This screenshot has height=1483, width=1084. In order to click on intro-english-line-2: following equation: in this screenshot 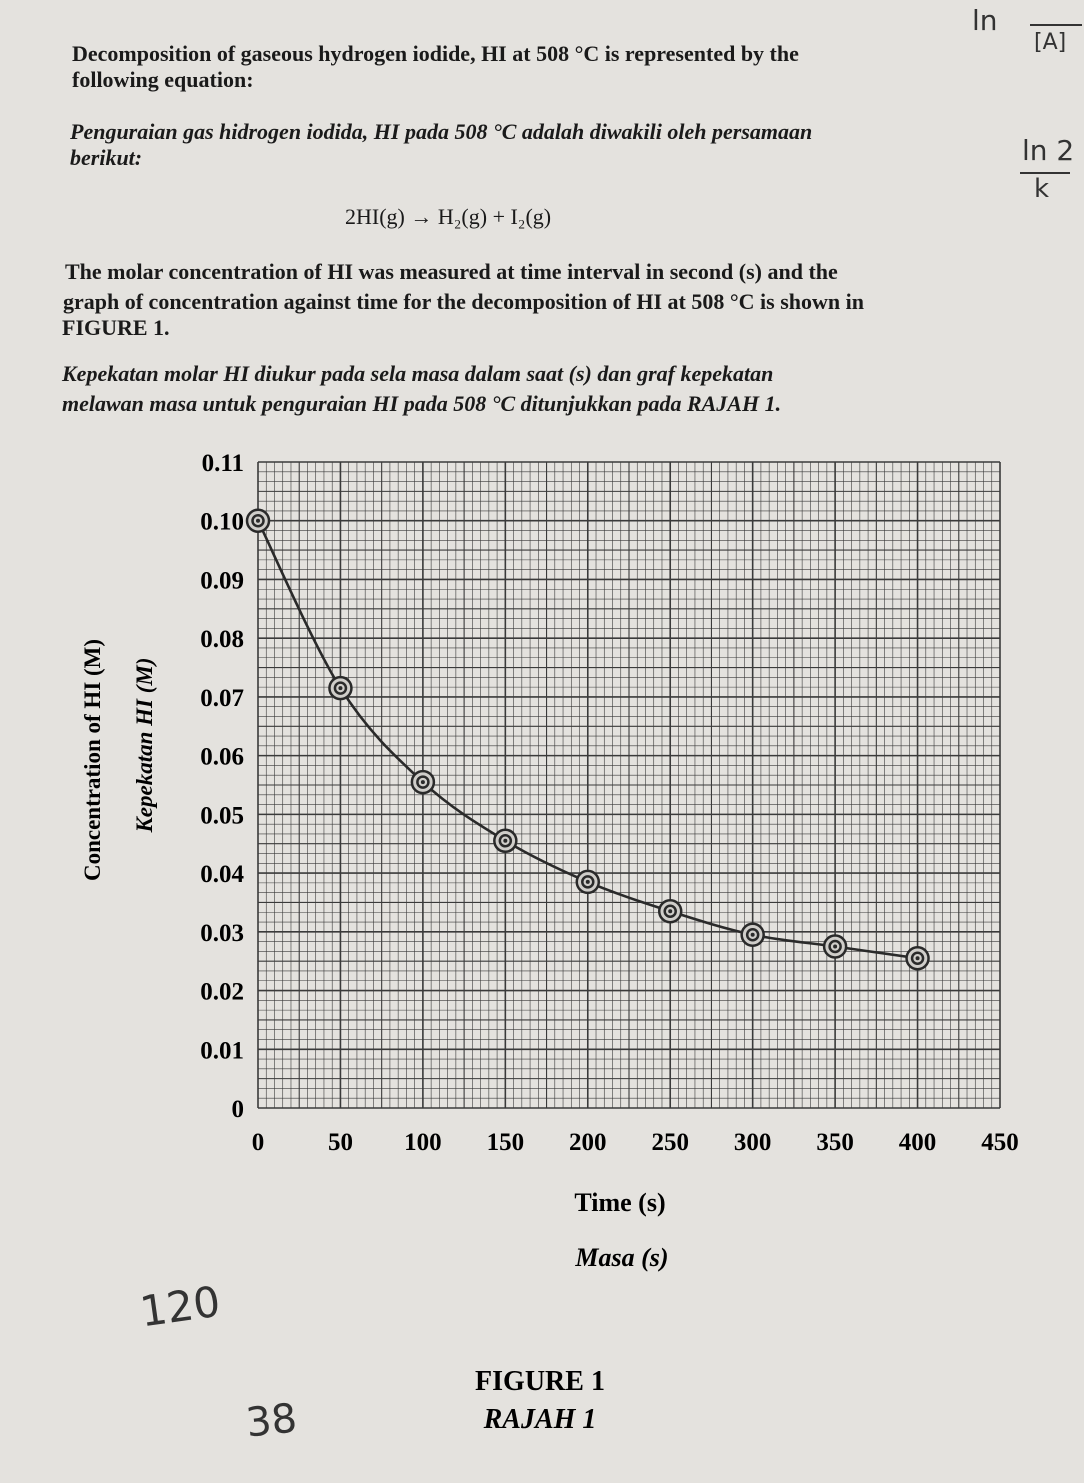, I will do `click(163, 79)`.